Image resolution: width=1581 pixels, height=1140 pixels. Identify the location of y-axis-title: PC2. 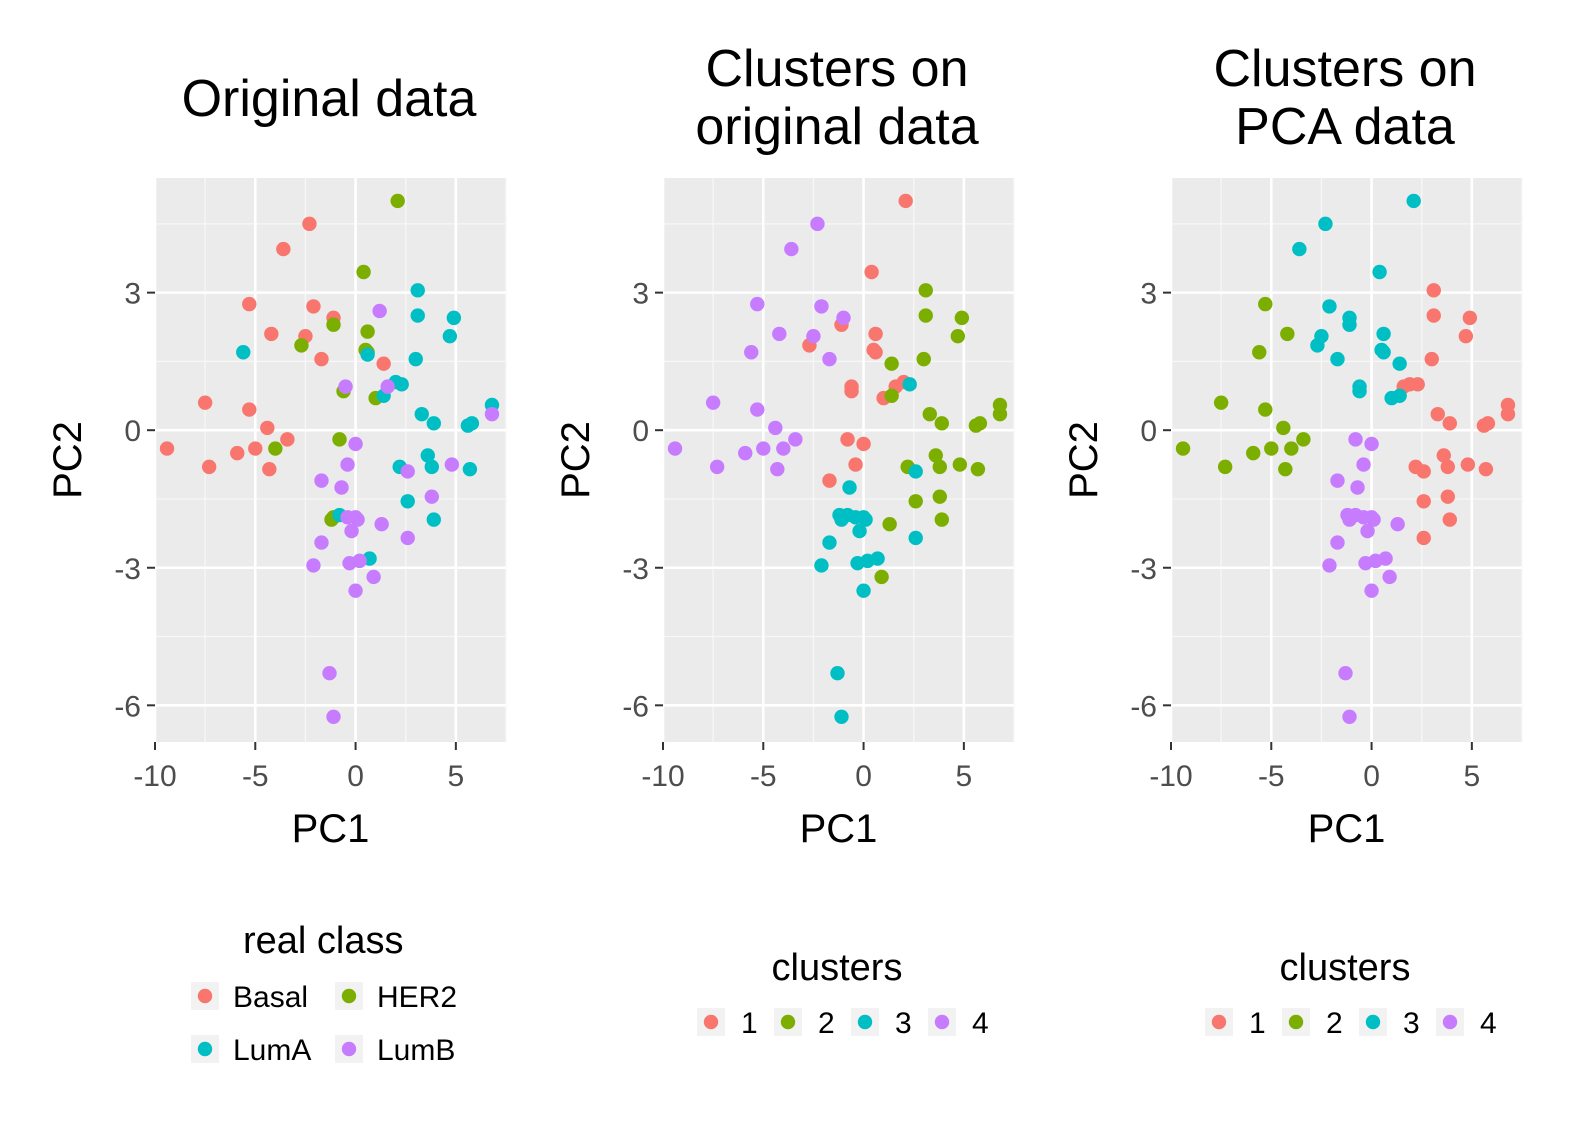
(576, 460).